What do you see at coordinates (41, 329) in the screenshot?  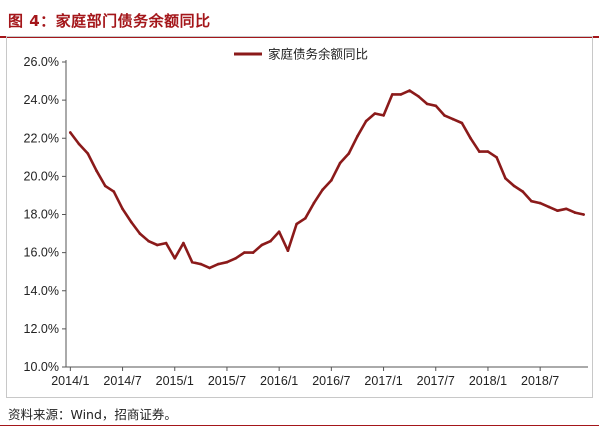 I see `y-tick-label: 12.0%` at bounding box center [41, 329].